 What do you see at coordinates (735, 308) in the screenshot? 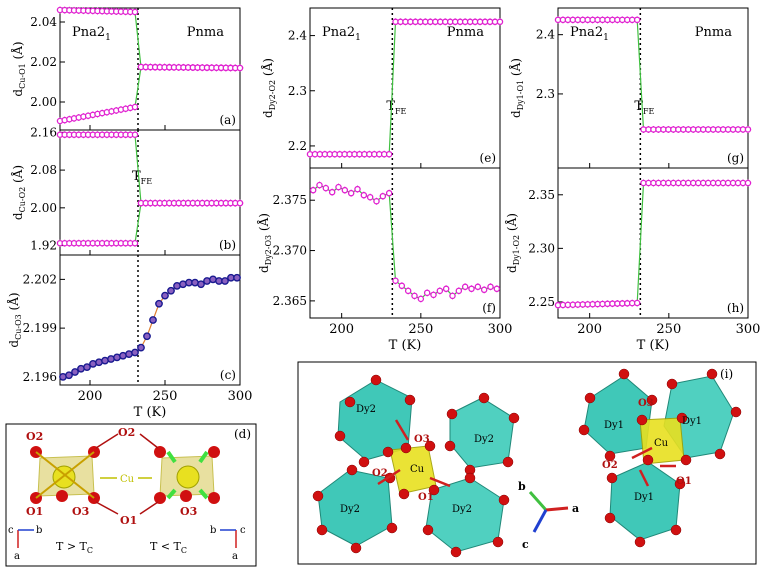
I see `chart-h-panel-label: (h)` at bounding box center [735, 308].